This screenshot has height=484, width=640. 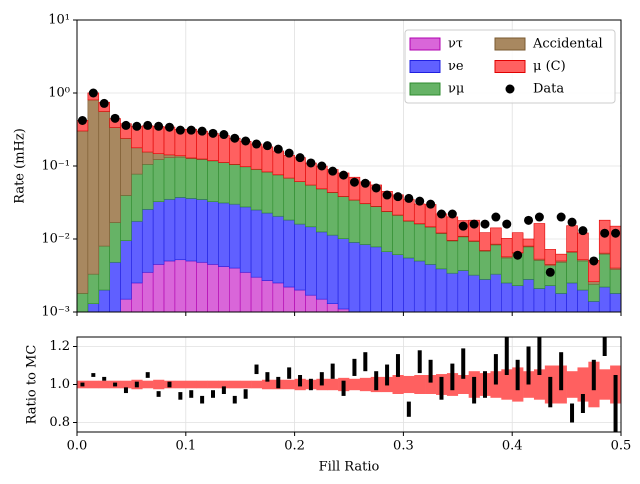 What do you see at coordinates (32, 385) in the screenshot?
I see `y-axis-label: Ratio to MC` at bounding box center [32, 385].